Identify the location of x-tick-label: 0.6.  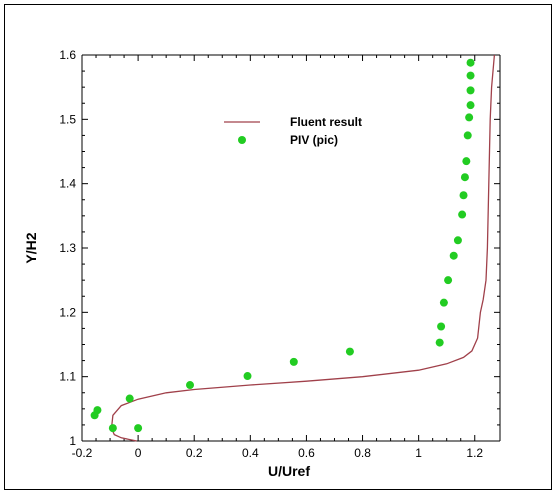
(306, 453).